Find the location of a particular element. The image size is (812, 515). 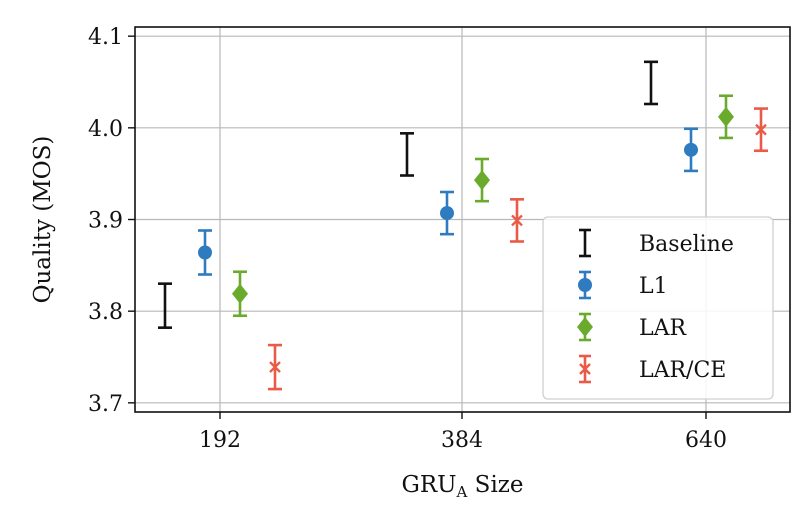

x-axis: 192 384 640 is located at coordinates (463, 432).